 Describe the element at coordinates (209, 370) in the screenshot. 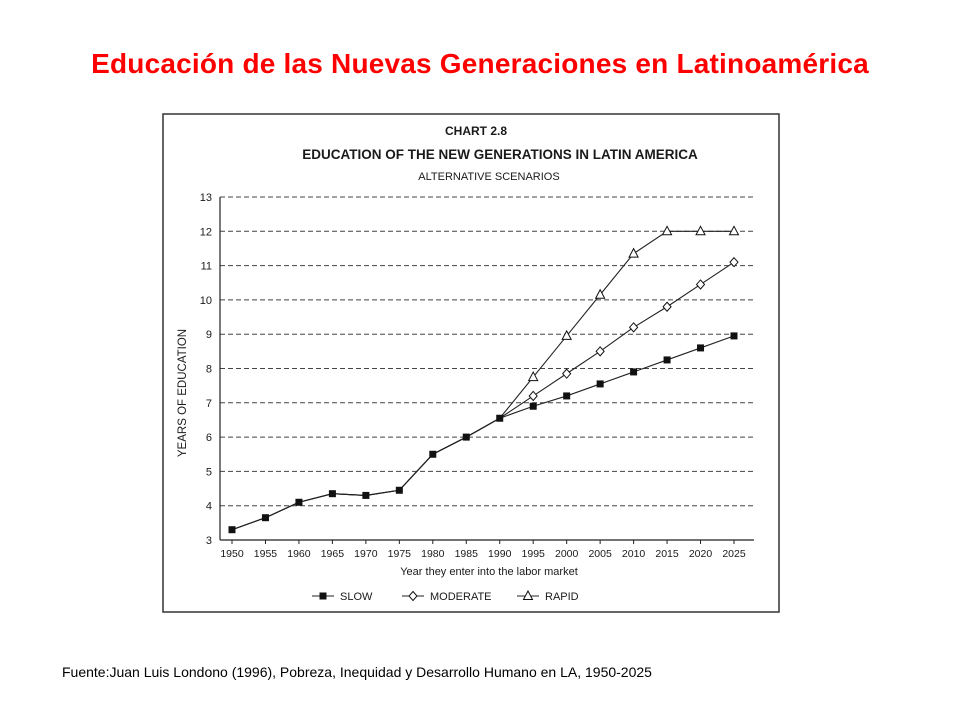

I see `y-tick-label: 8` at that location.